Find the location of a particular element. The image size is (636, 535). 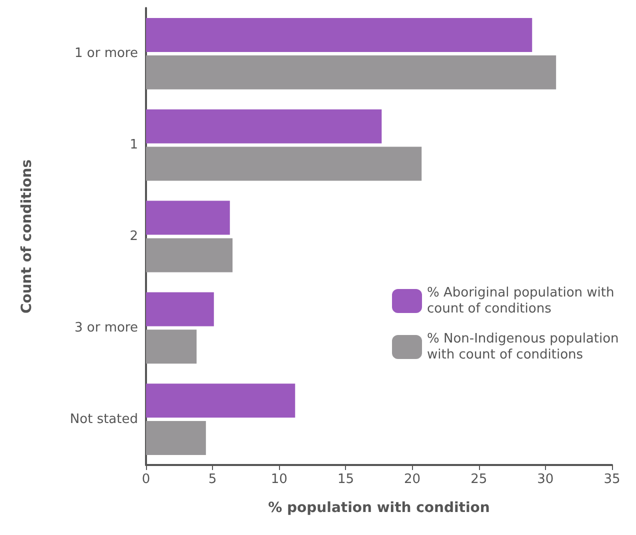

x-tick-label: 35 is located at coordinates (612, 479).